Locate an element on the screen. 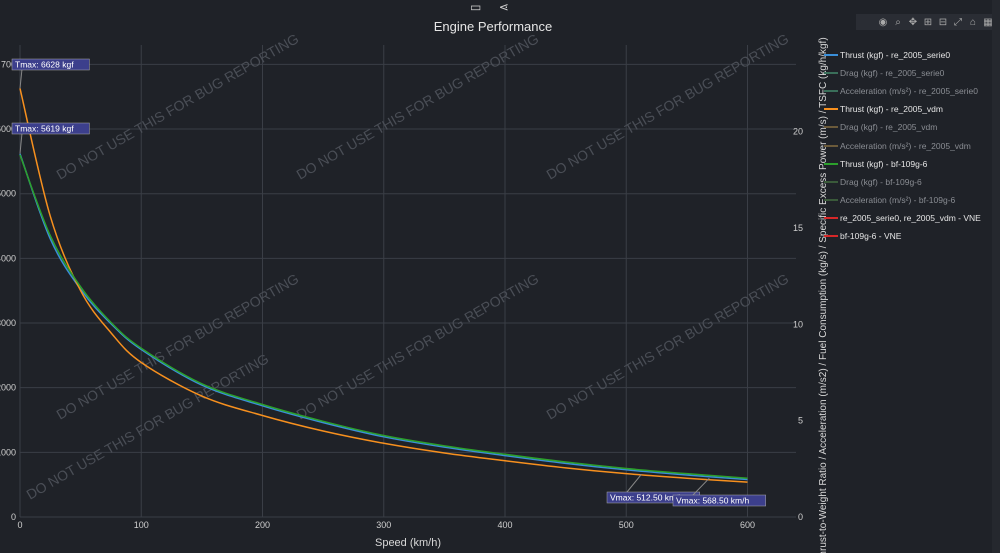  legend-label: Acceleration (m/s²) - re_2005_serie0 is located at coordinates (909, 91).